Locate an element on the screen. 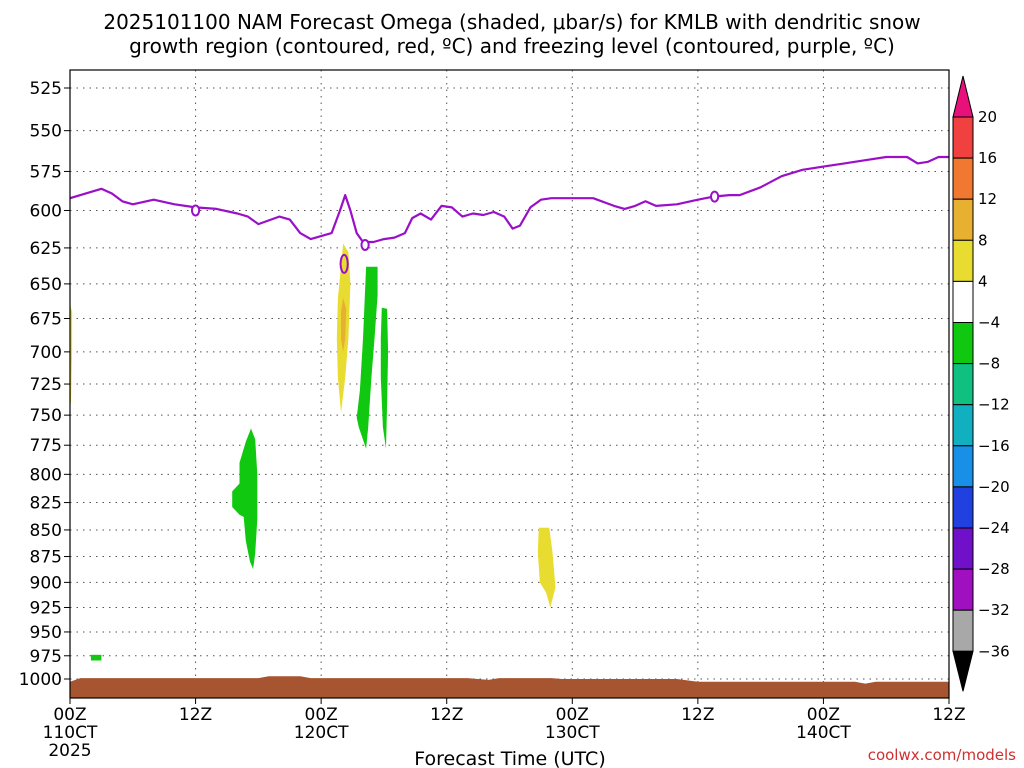  y-tick-label: 975 is located at coordinates (46, 657).